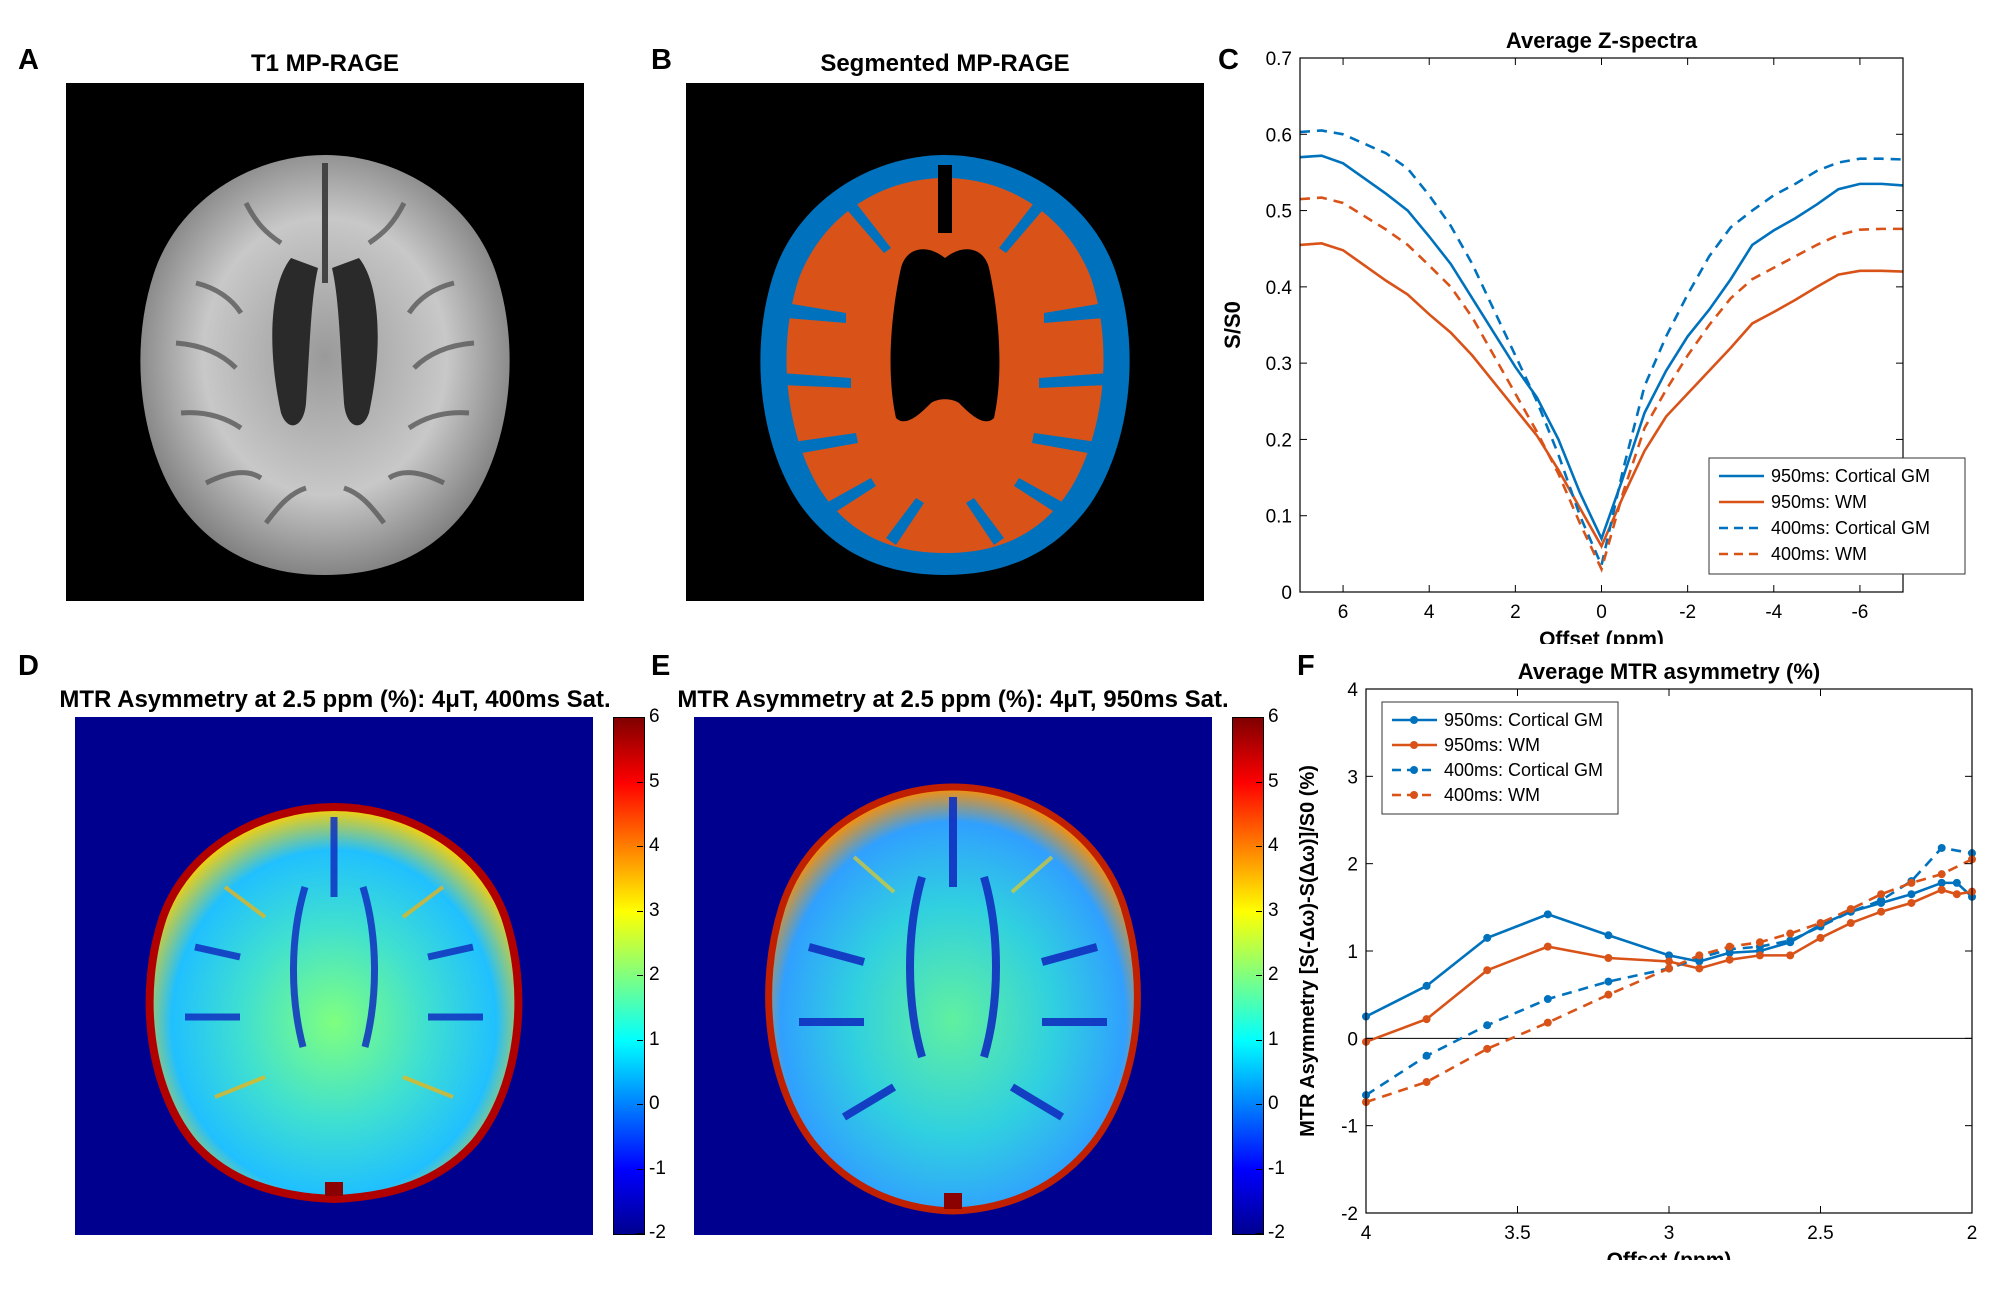 The image size is (1992, 1299). Describe the element at coordinates (1228, 60) in the screenshot. I see `panel-c-letter: C` at that location.